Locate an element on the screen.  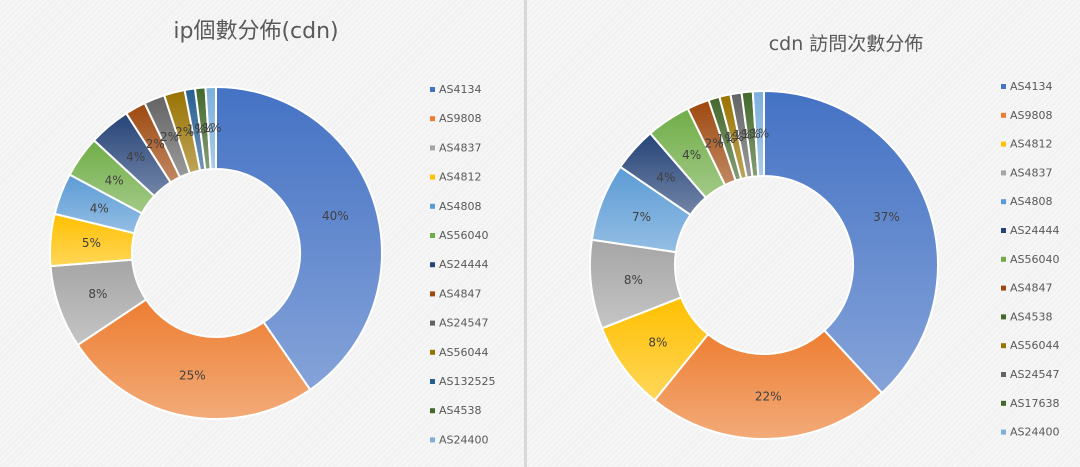
data-label-as56044: 2% is located at coordinates (184, 132).